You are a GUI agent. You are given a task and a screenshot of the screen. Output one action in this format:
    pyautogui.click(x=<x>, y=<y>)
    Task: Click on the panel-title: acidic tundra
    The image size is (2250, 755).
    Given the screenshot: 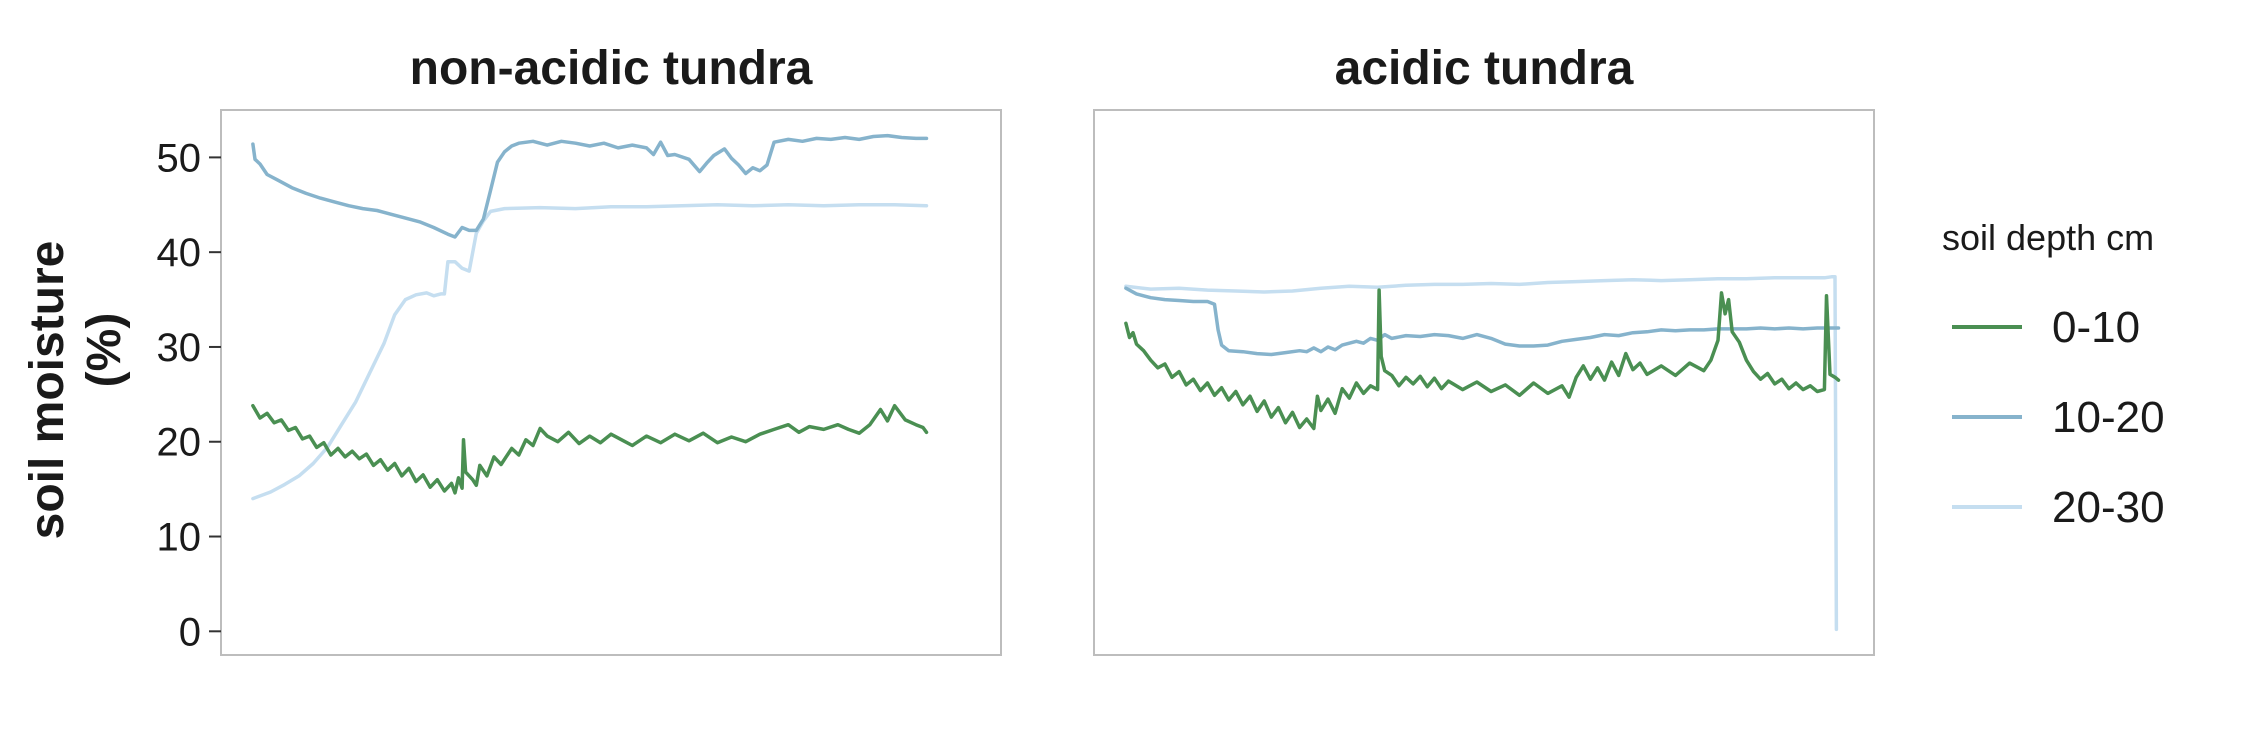 What is the action you would take?
    pyautogui.click(x=1484, y=68)
    